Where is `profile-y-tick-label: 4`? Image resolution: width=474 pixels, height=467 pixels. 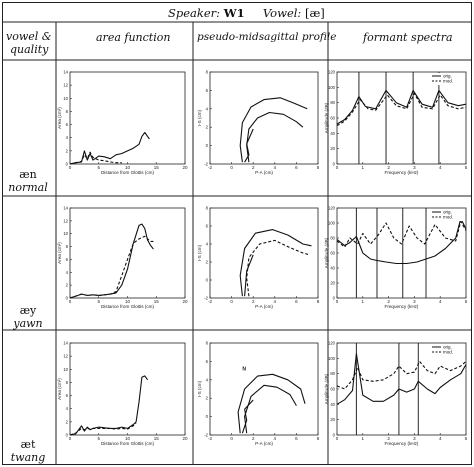 profile-y-tick-label: 4 is located at coordinates (207, 244).